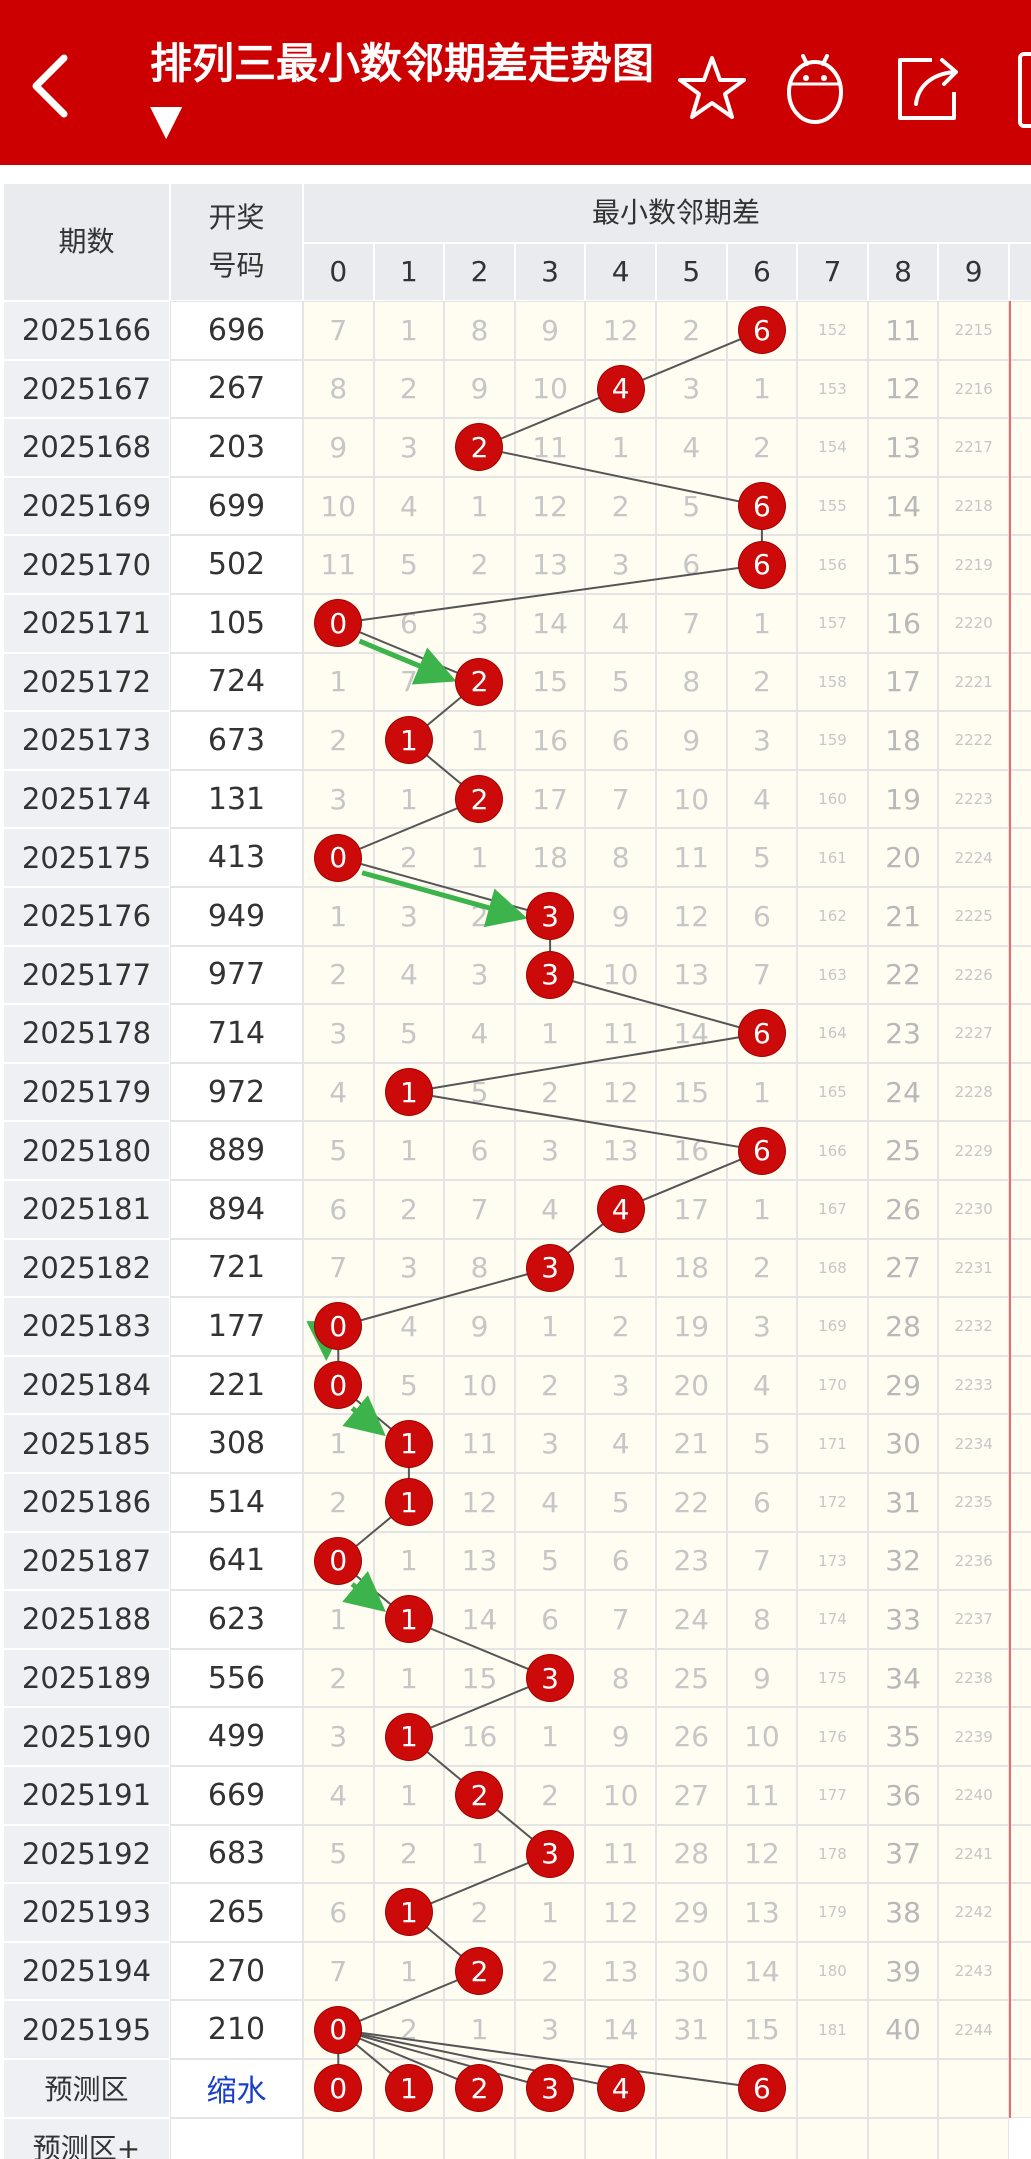 This screenshot has height=2159, width=1031. Describe the element at coordinates (86, 1795) in the screenshot. I see `row-period: 2025191` at that location.